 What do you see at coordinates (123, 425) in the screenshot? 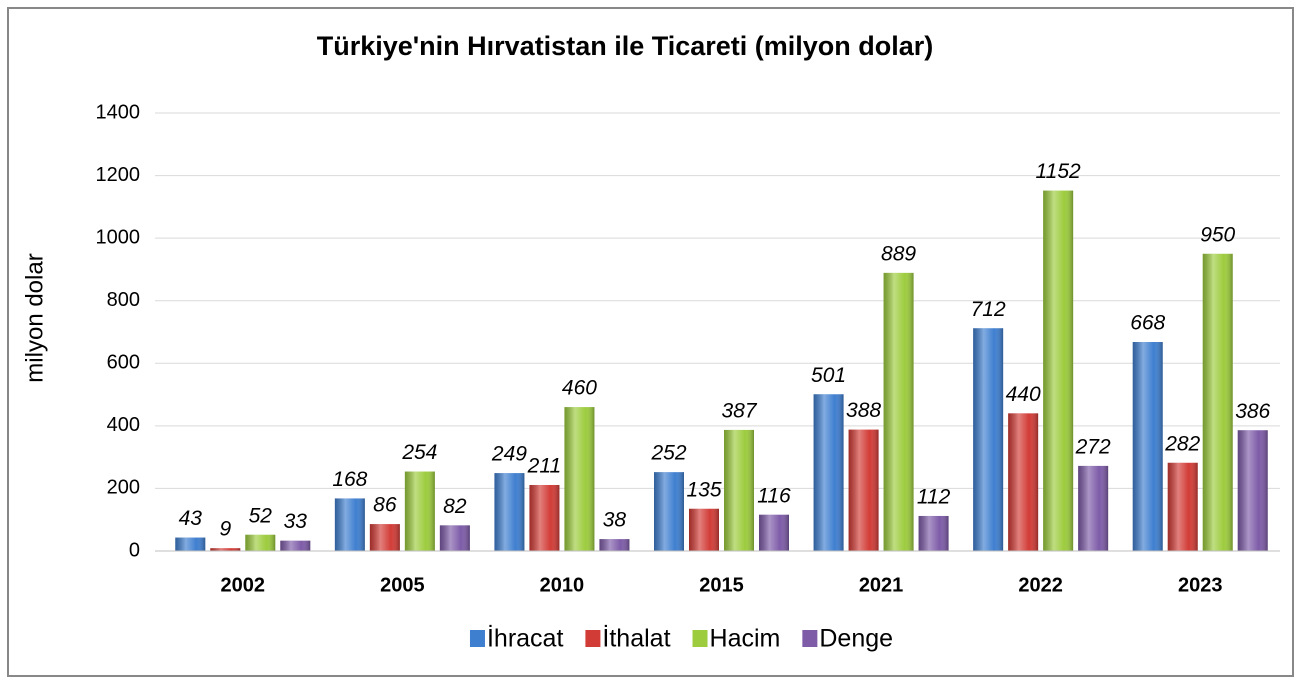
I see `y-tick-label: 400` at bounding box center [123, 425].